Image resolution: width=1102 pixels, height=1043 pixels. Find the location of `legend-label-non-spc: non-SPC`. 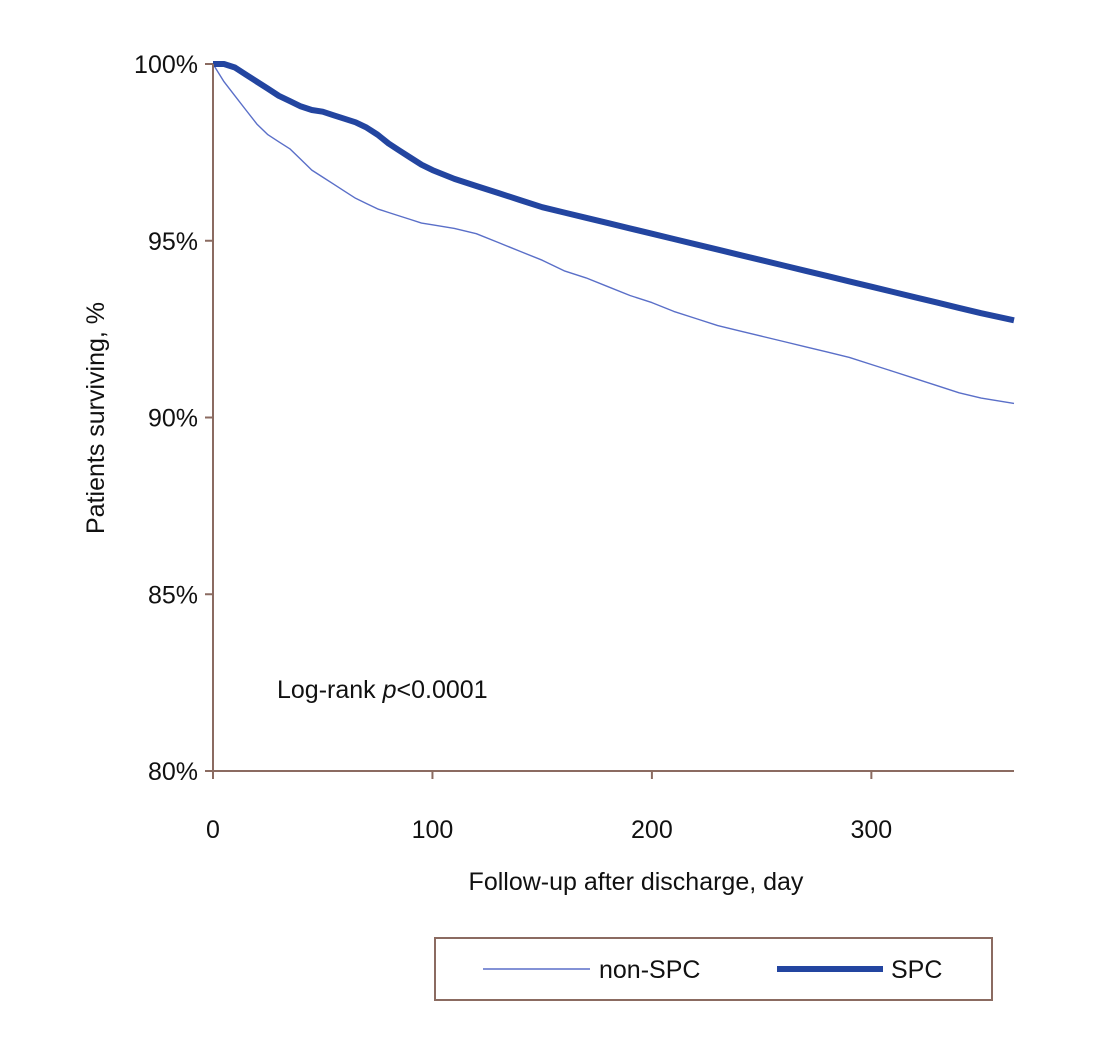

legend-label-non-spc: non-SPC is located at coordinates (649, 970).